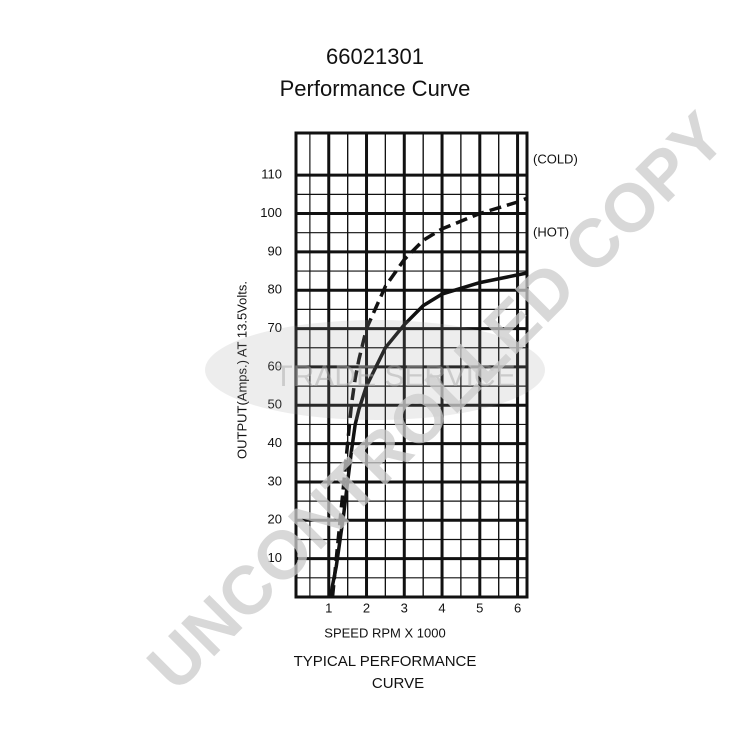  Describe the element at coordinates (517, 607) in the screenshot. I see `x-tick-label: 6` at that location.